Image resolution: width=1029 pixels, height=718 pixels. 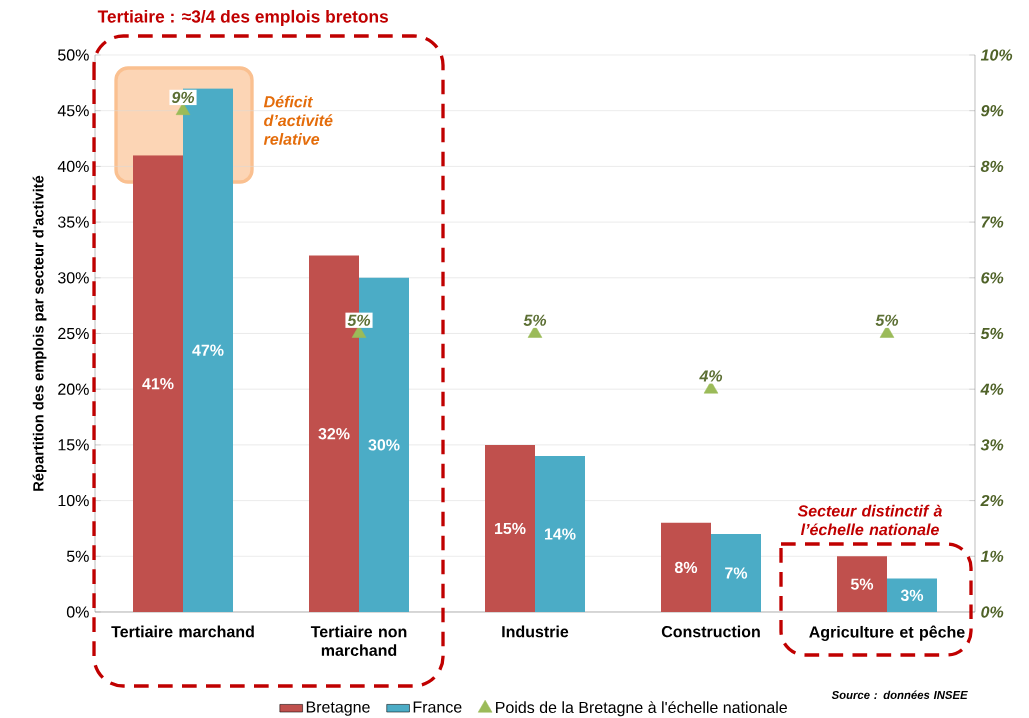 I want to click on y-tick-label: 40%, so click(x=73, y=166).